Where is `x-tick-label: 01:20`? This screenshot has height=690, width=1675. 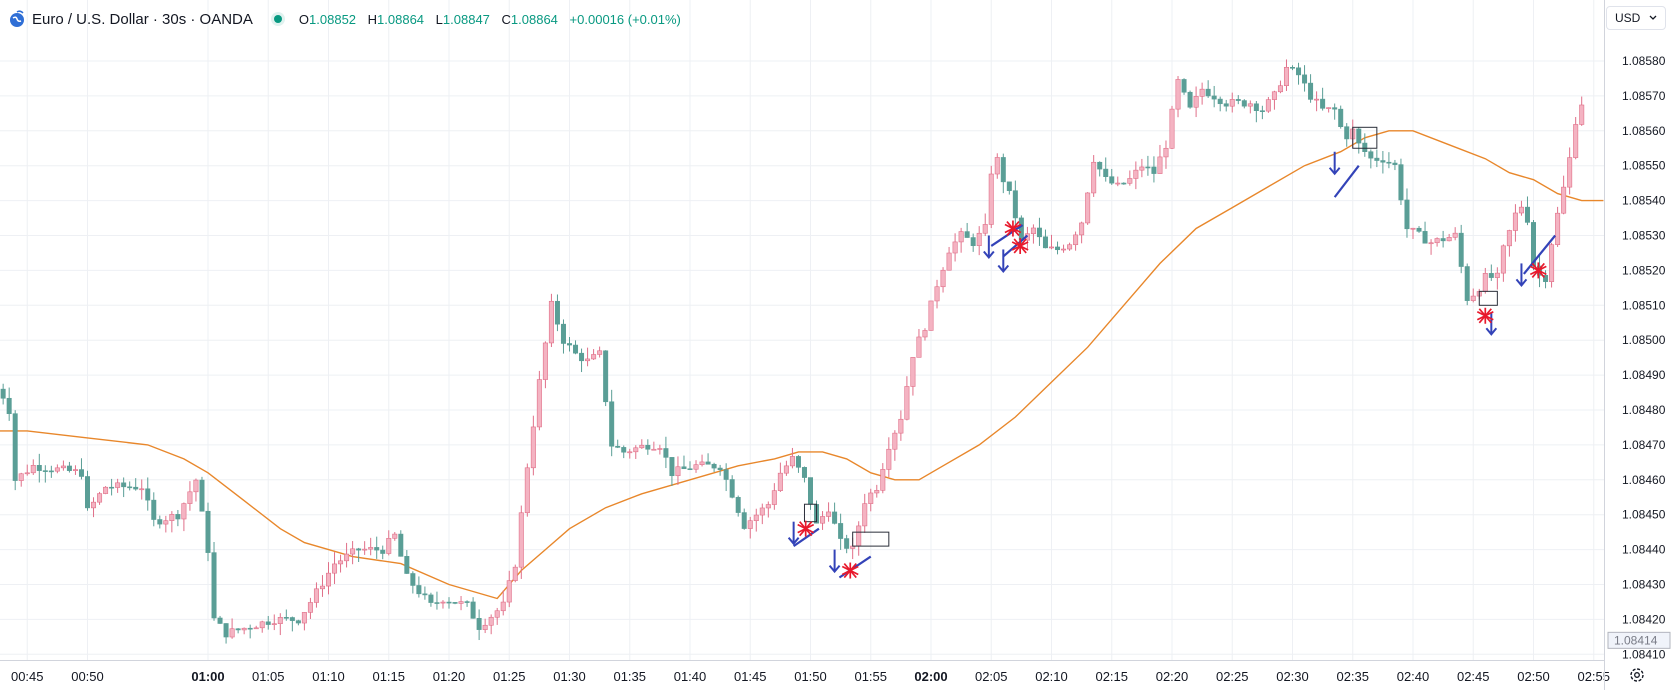
x-tick-label: 01:20 is located at coordinates (449, 676).